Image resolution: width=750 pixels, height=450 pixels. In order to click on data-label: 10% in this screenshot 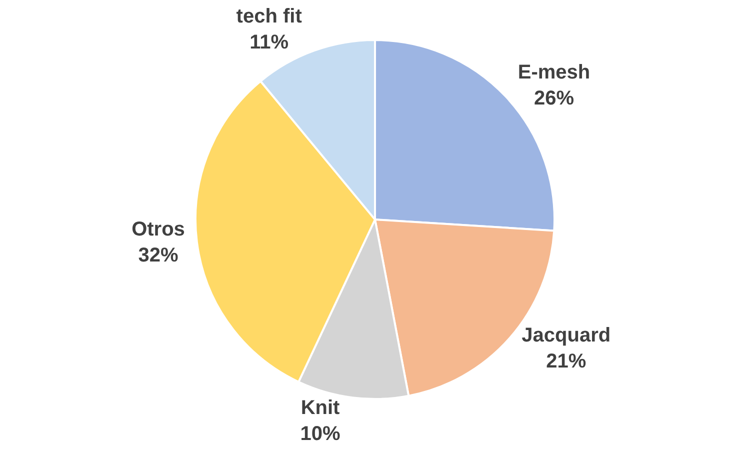, I will do `click(320, 434)`.